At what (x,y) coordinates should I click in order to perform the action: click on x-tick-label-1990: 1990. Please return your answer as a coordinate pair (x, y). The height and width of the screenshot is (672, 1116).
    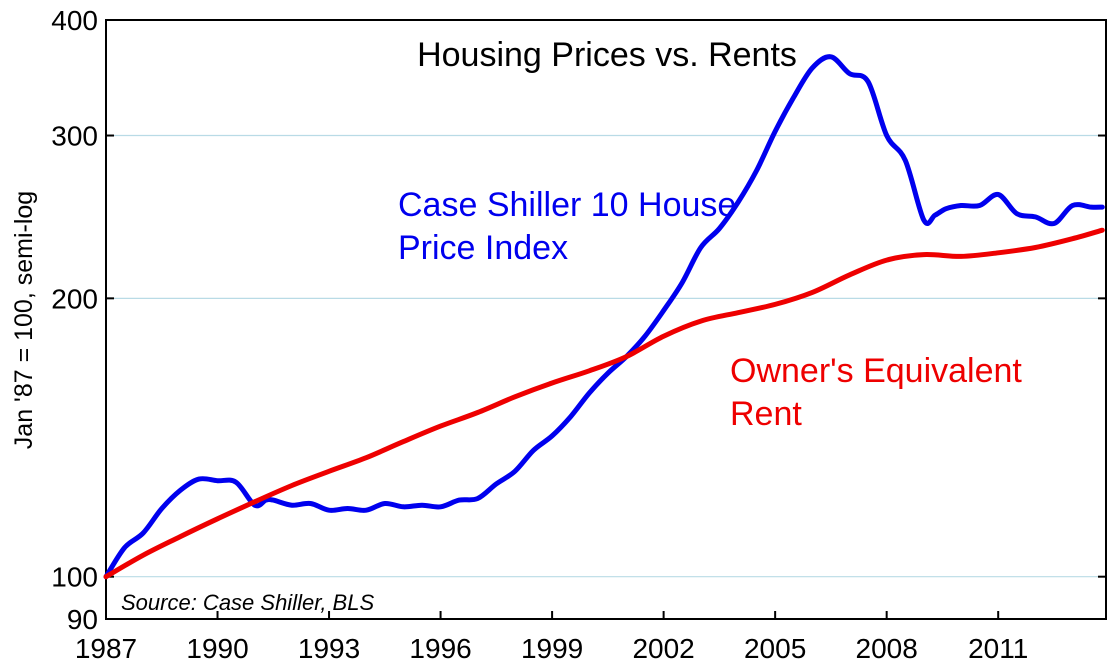
    Looking at the image, I should click on (217, 648).